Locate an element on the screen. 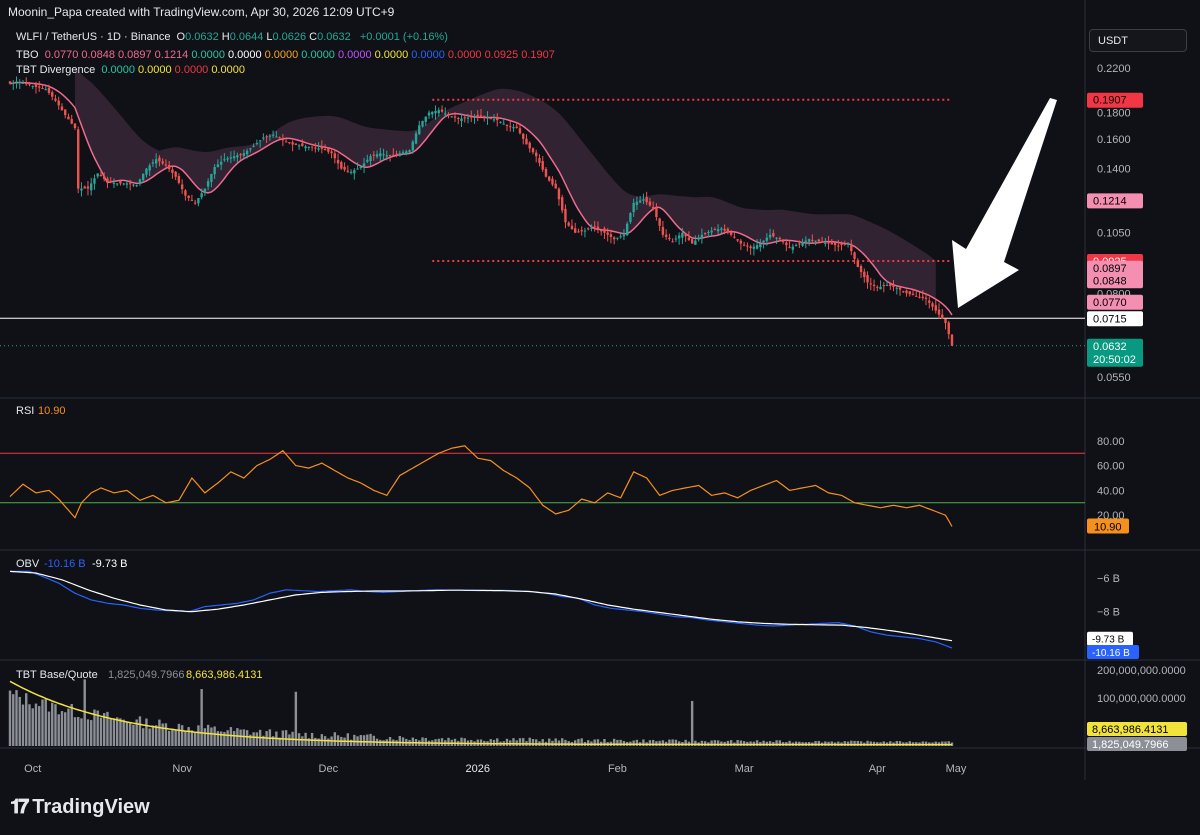  ohlc-value: 0.0644 is located at coordinates (246, 37).